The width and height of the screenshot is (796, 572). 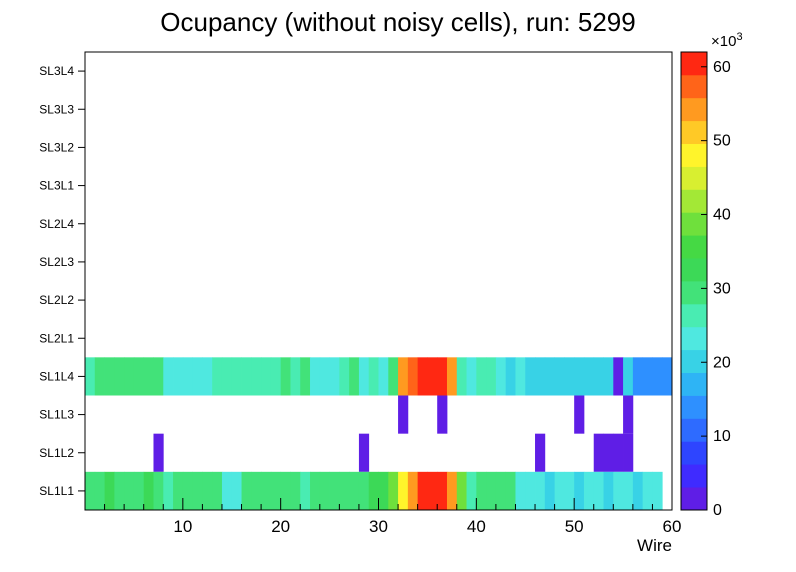 What do you see at coordinates (574, 526) in the screenshot?
I see `x-tick-label: 50` at bounding box center [574, 526].